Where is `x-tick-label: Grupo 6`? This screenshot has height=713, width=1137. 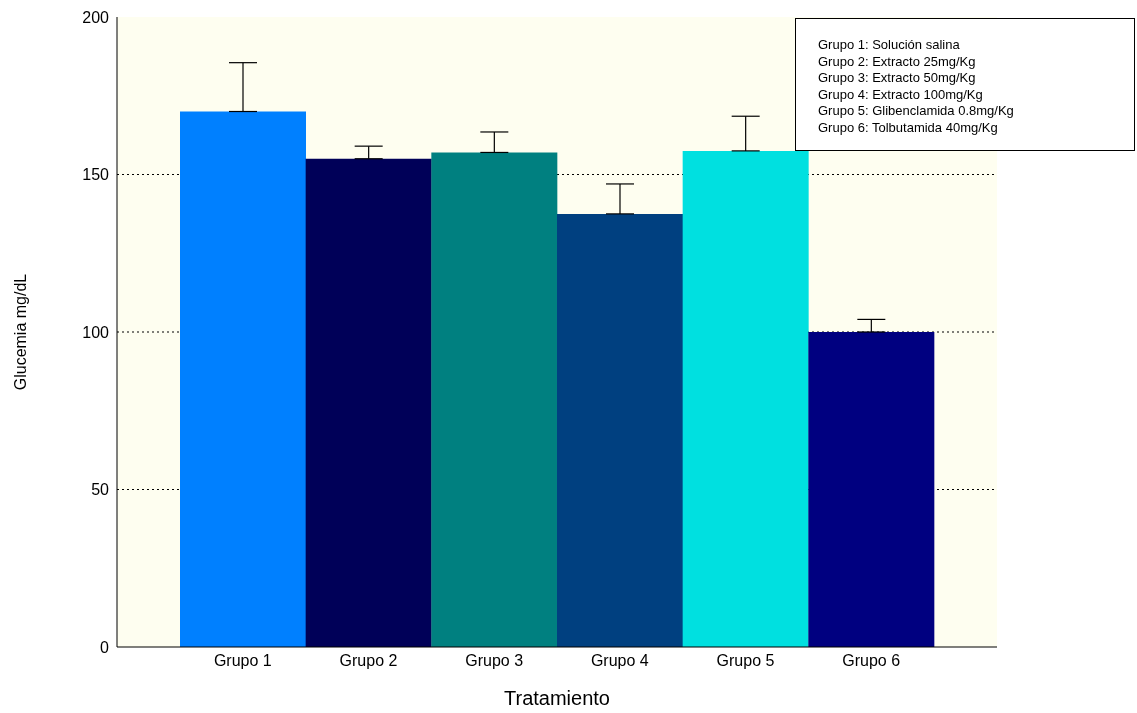
x-tick-label: Grupo 6 is located at coordinates (871, 661).